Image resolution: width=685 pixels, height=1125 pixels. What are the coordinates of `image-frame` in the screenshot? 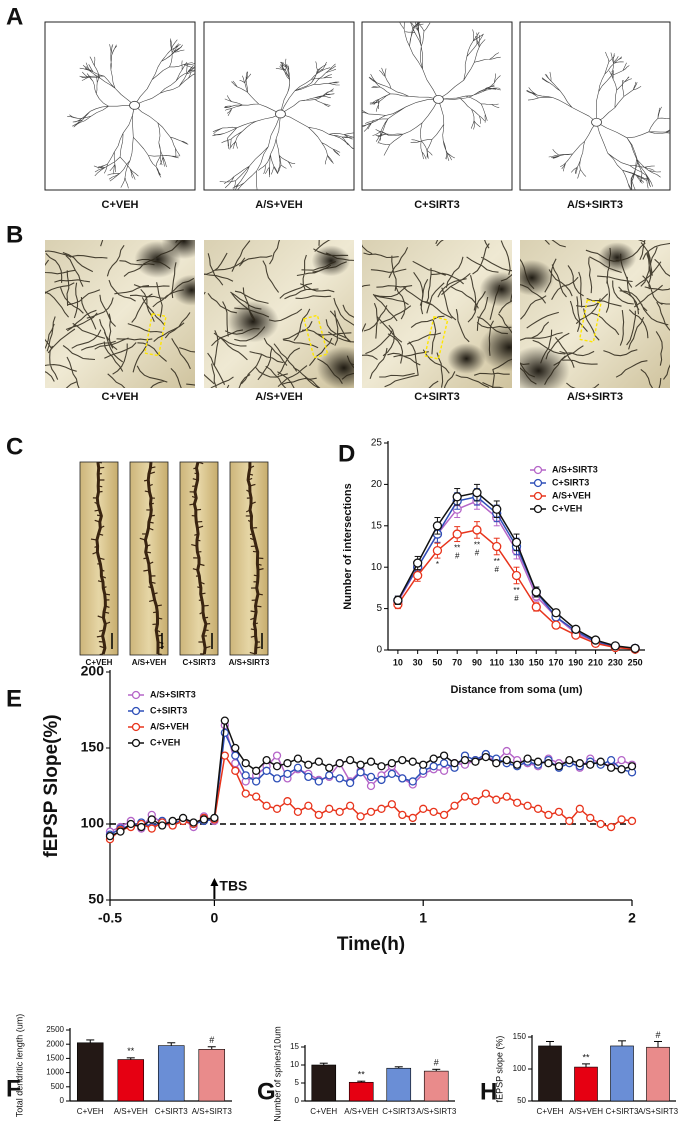 It's located at (99, 558).